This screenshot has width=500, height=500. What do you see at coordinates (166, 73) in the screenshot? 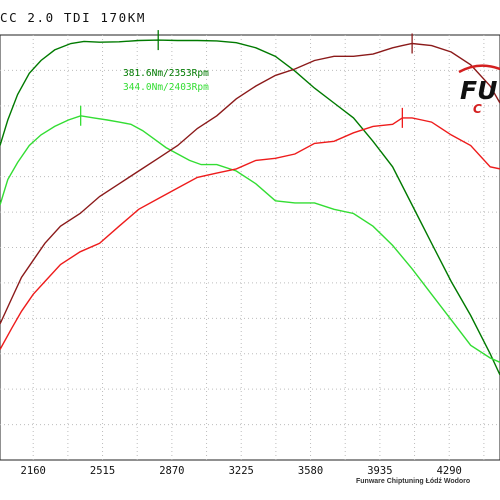
I see `peak-annotation-dark-green: 381.6Nm/2353Rpm` at bounding box center [166, 73].